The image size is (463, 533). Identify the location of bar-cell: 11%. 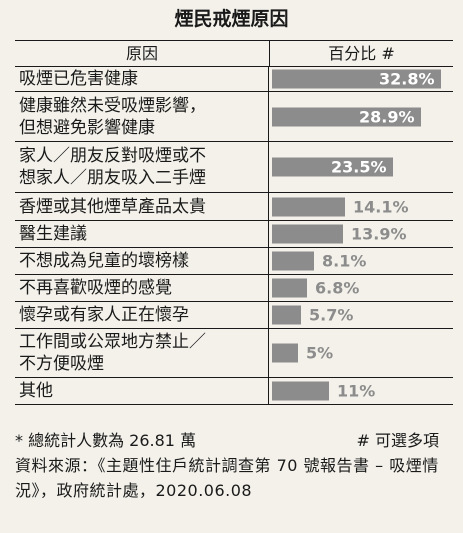
(361, 391).